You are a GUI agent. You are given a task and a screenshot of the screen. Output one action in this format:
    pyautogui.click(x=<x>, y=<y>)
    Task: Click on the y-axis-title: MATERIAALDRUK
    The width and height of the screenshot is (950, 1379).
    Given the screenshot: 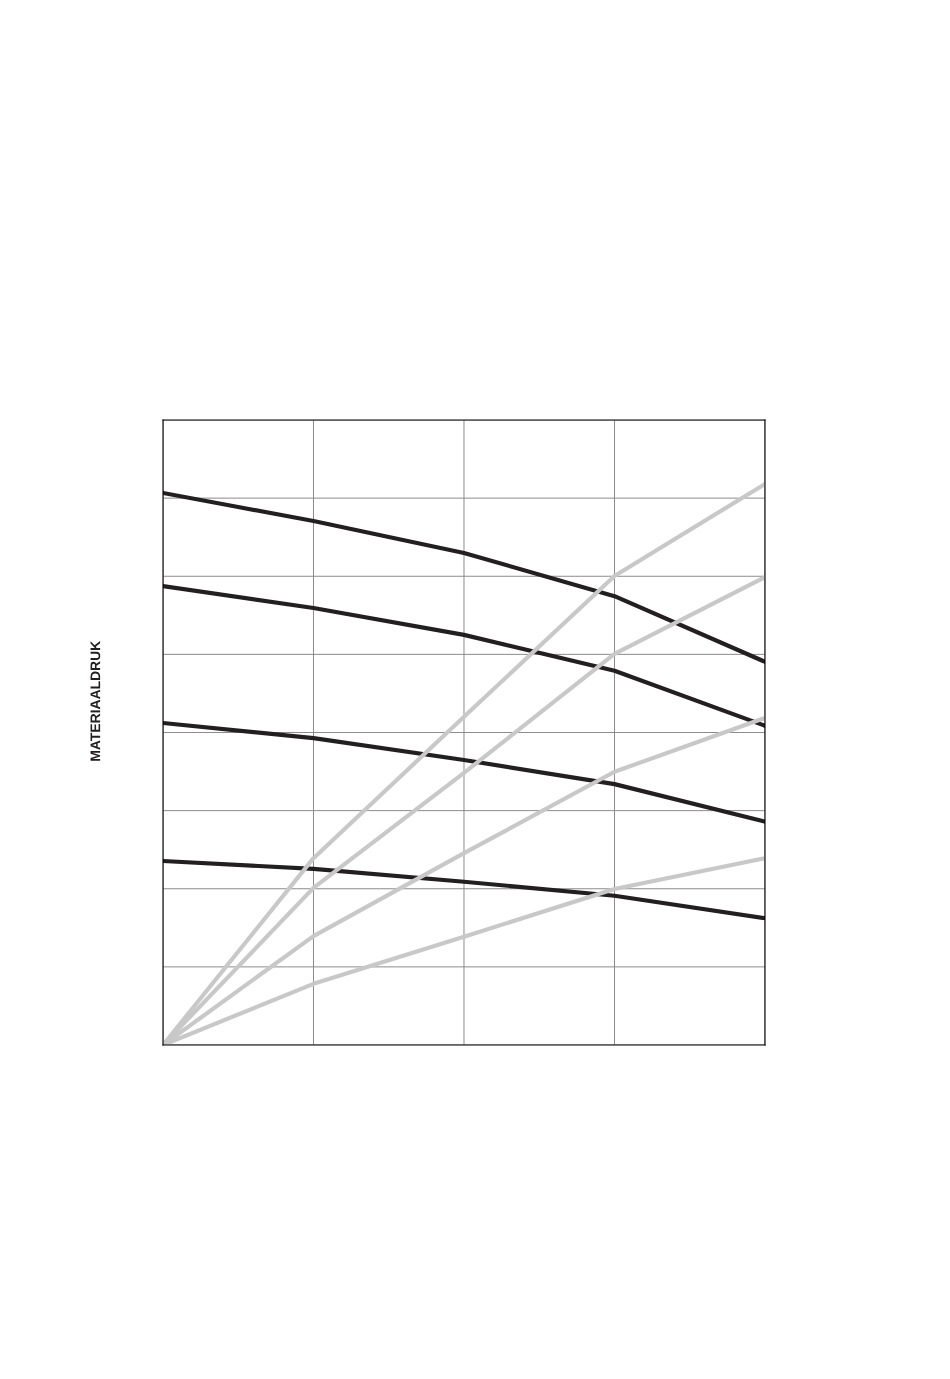 What is the action you would take?
    pyautogui.click(x=95, y=700)
    